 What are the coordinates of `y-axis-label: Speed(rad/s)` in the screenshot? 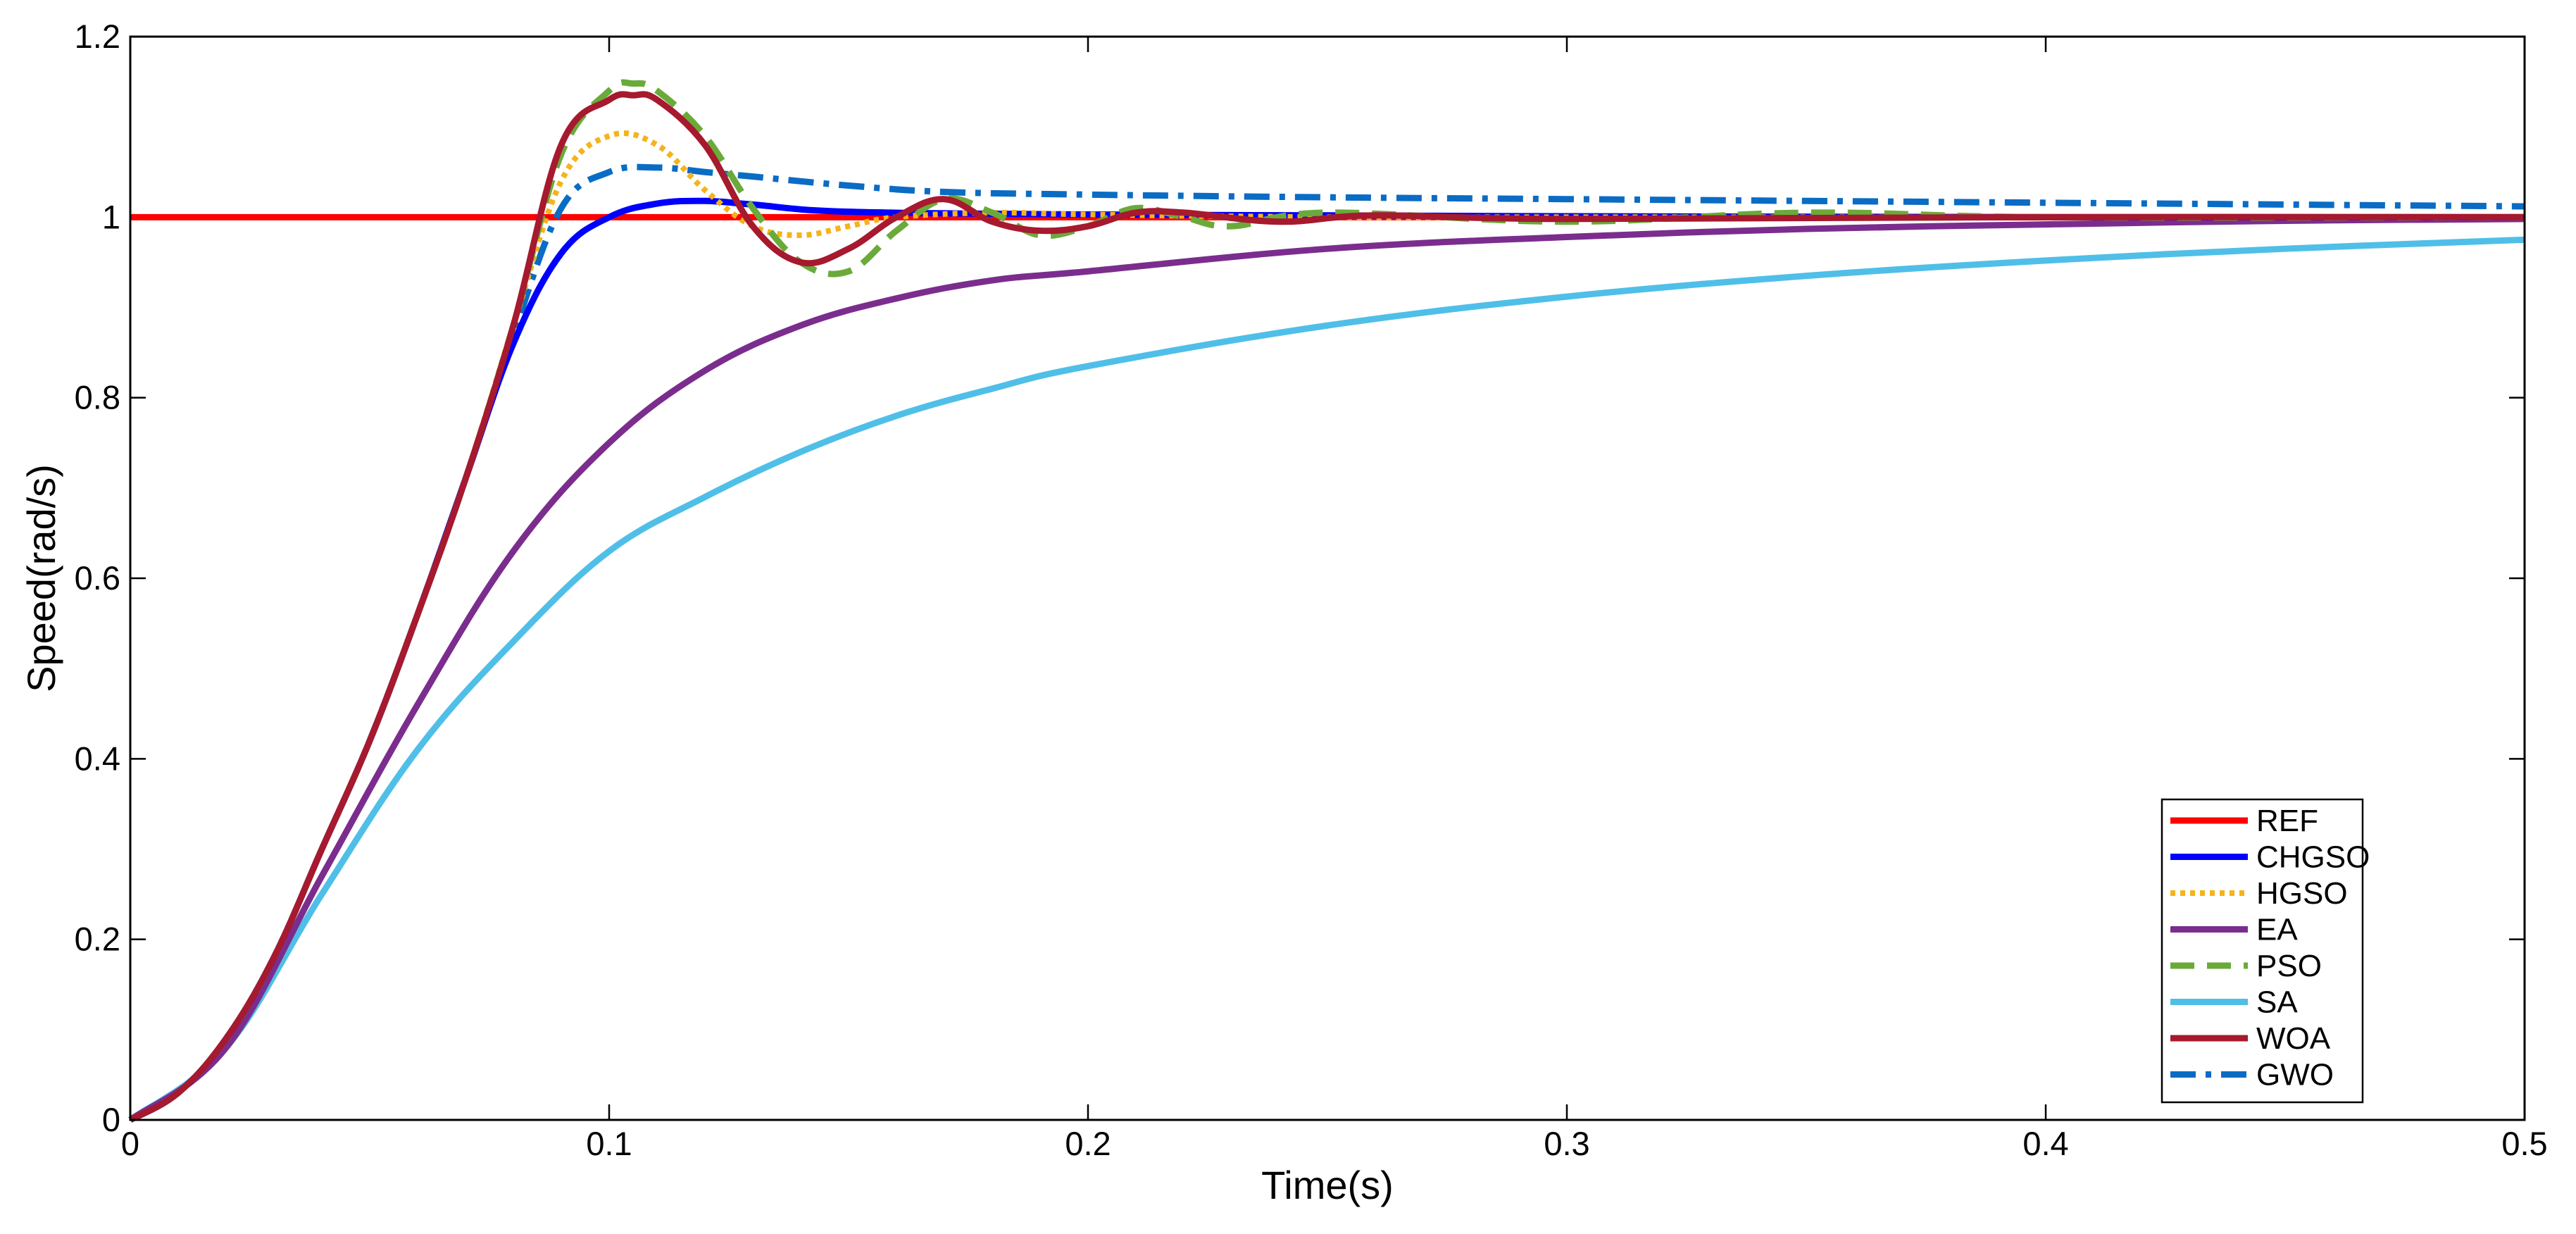 It's located at (41, 578).